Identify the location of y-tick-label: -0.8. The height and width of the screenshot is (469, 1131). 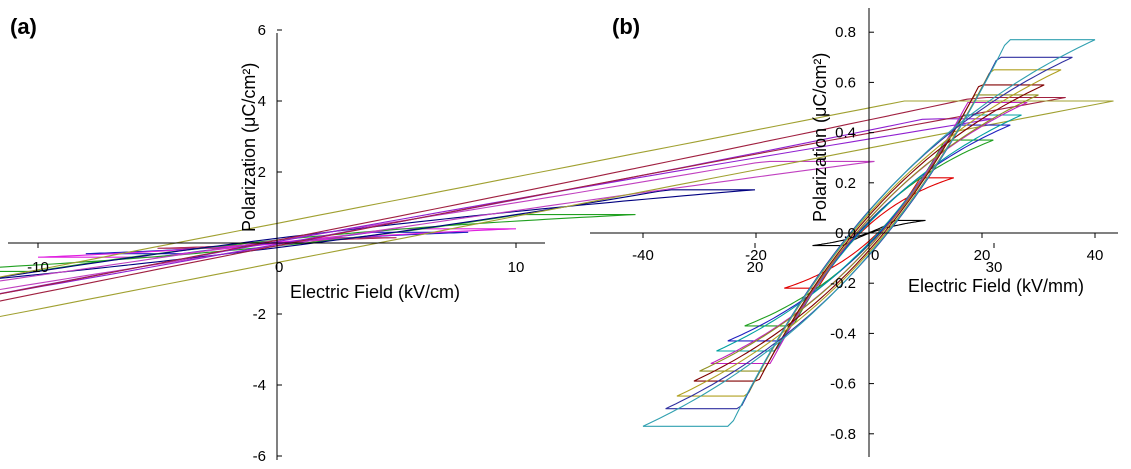
(843, 434).